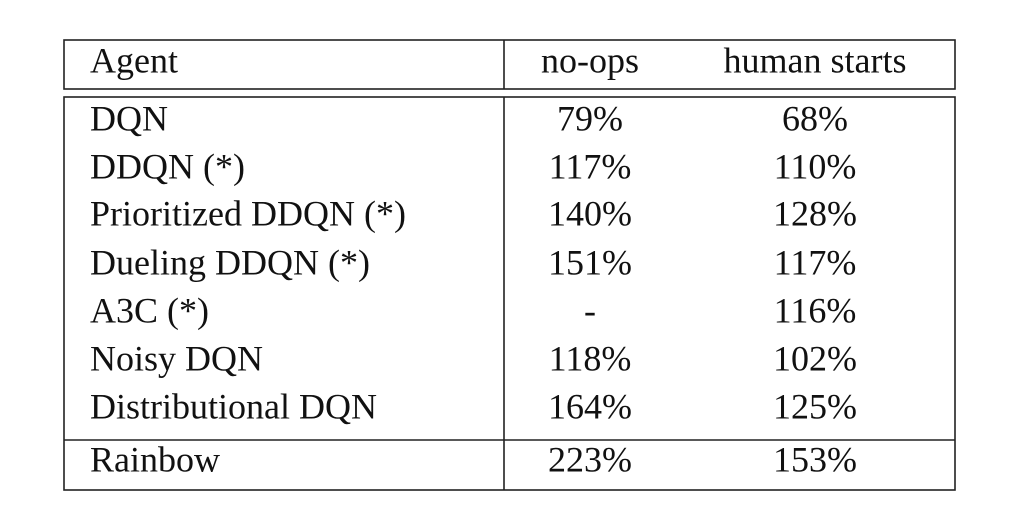  I want to click on score-cell: 116%, so click(815, 310).